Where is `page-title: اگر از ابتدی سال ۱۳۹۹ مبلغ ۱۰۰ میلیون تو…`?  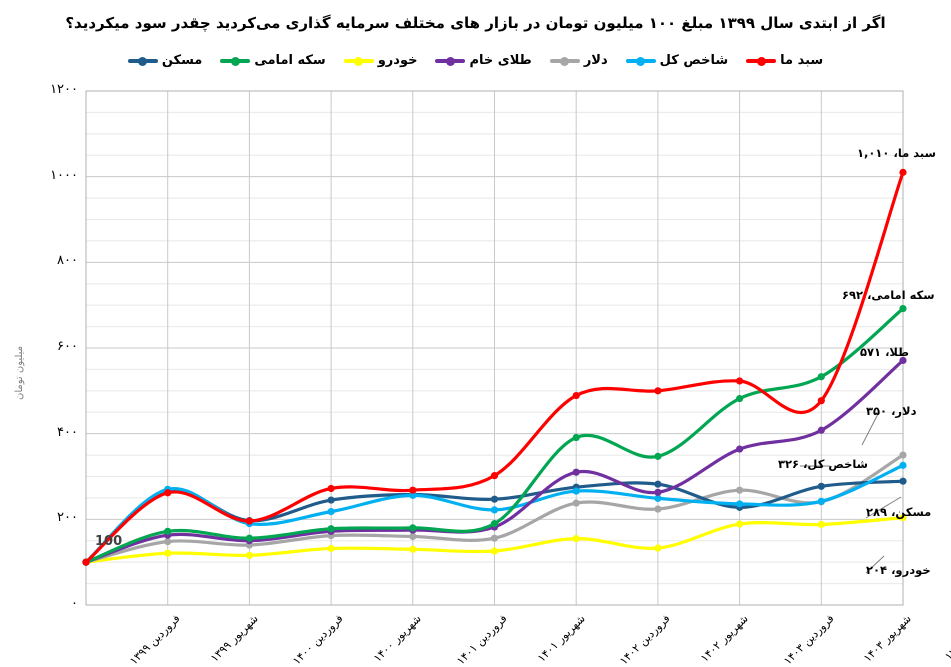 page-title: اگر از ابتدی سال ۱۳۹۹ مبلغ ۱۰۰ میلیون تو… is located at coordinates (475, 23).